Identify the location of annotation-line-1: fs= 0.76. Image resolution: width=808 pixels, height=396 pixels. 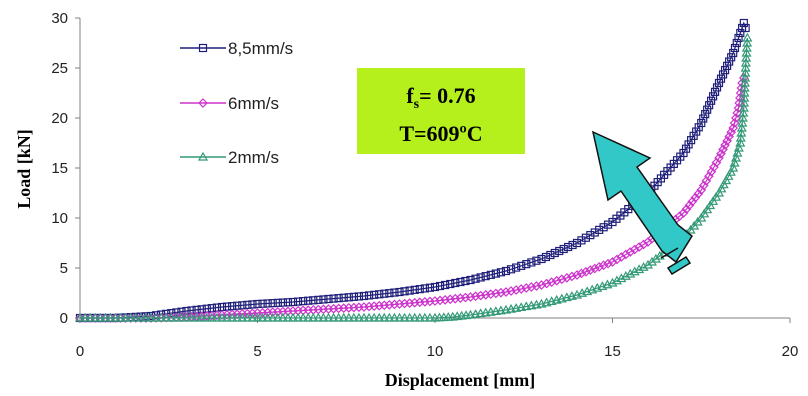
(440, 97).